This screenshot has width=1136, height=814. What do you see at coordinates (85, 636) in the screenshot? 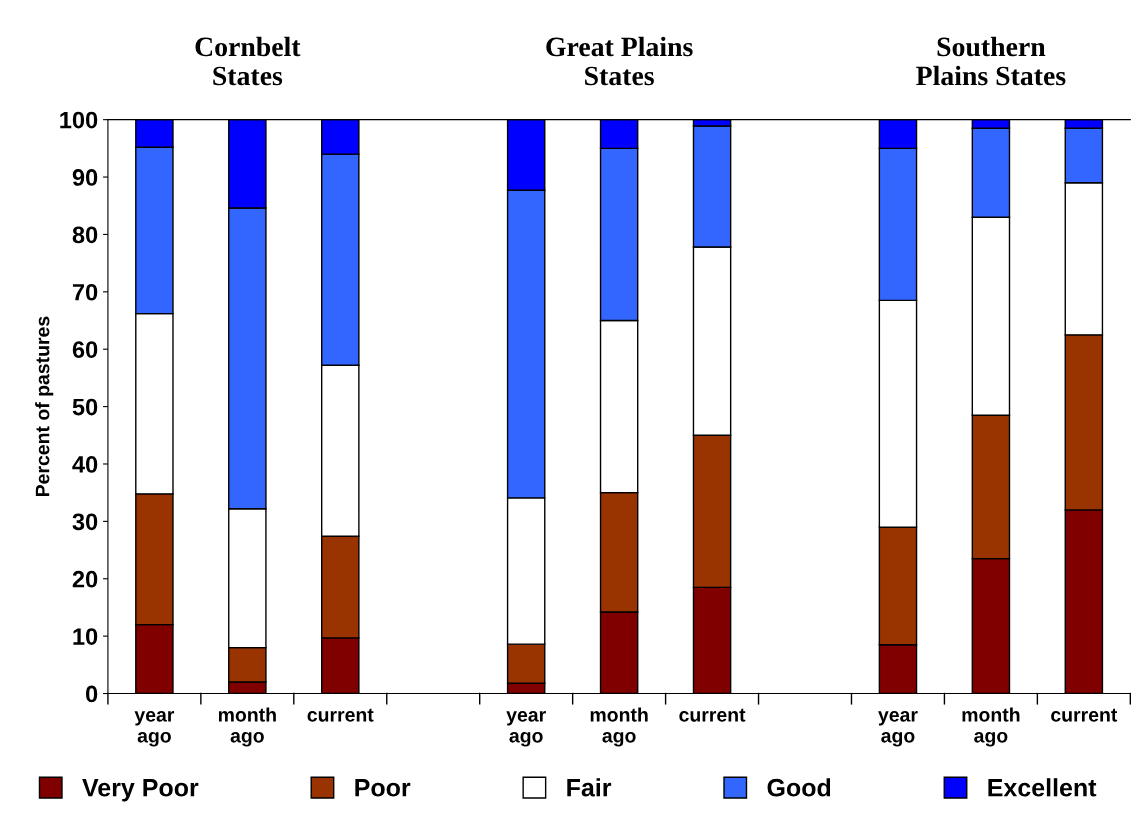
I see `y-tick-label: 10` at bounding box center [85, 636].